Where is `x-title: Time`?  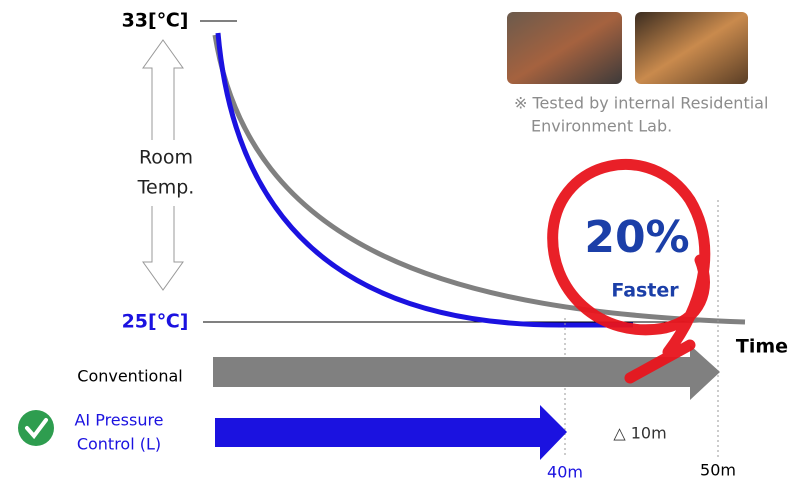
x-title: Time is located at coordinates (762, 347).